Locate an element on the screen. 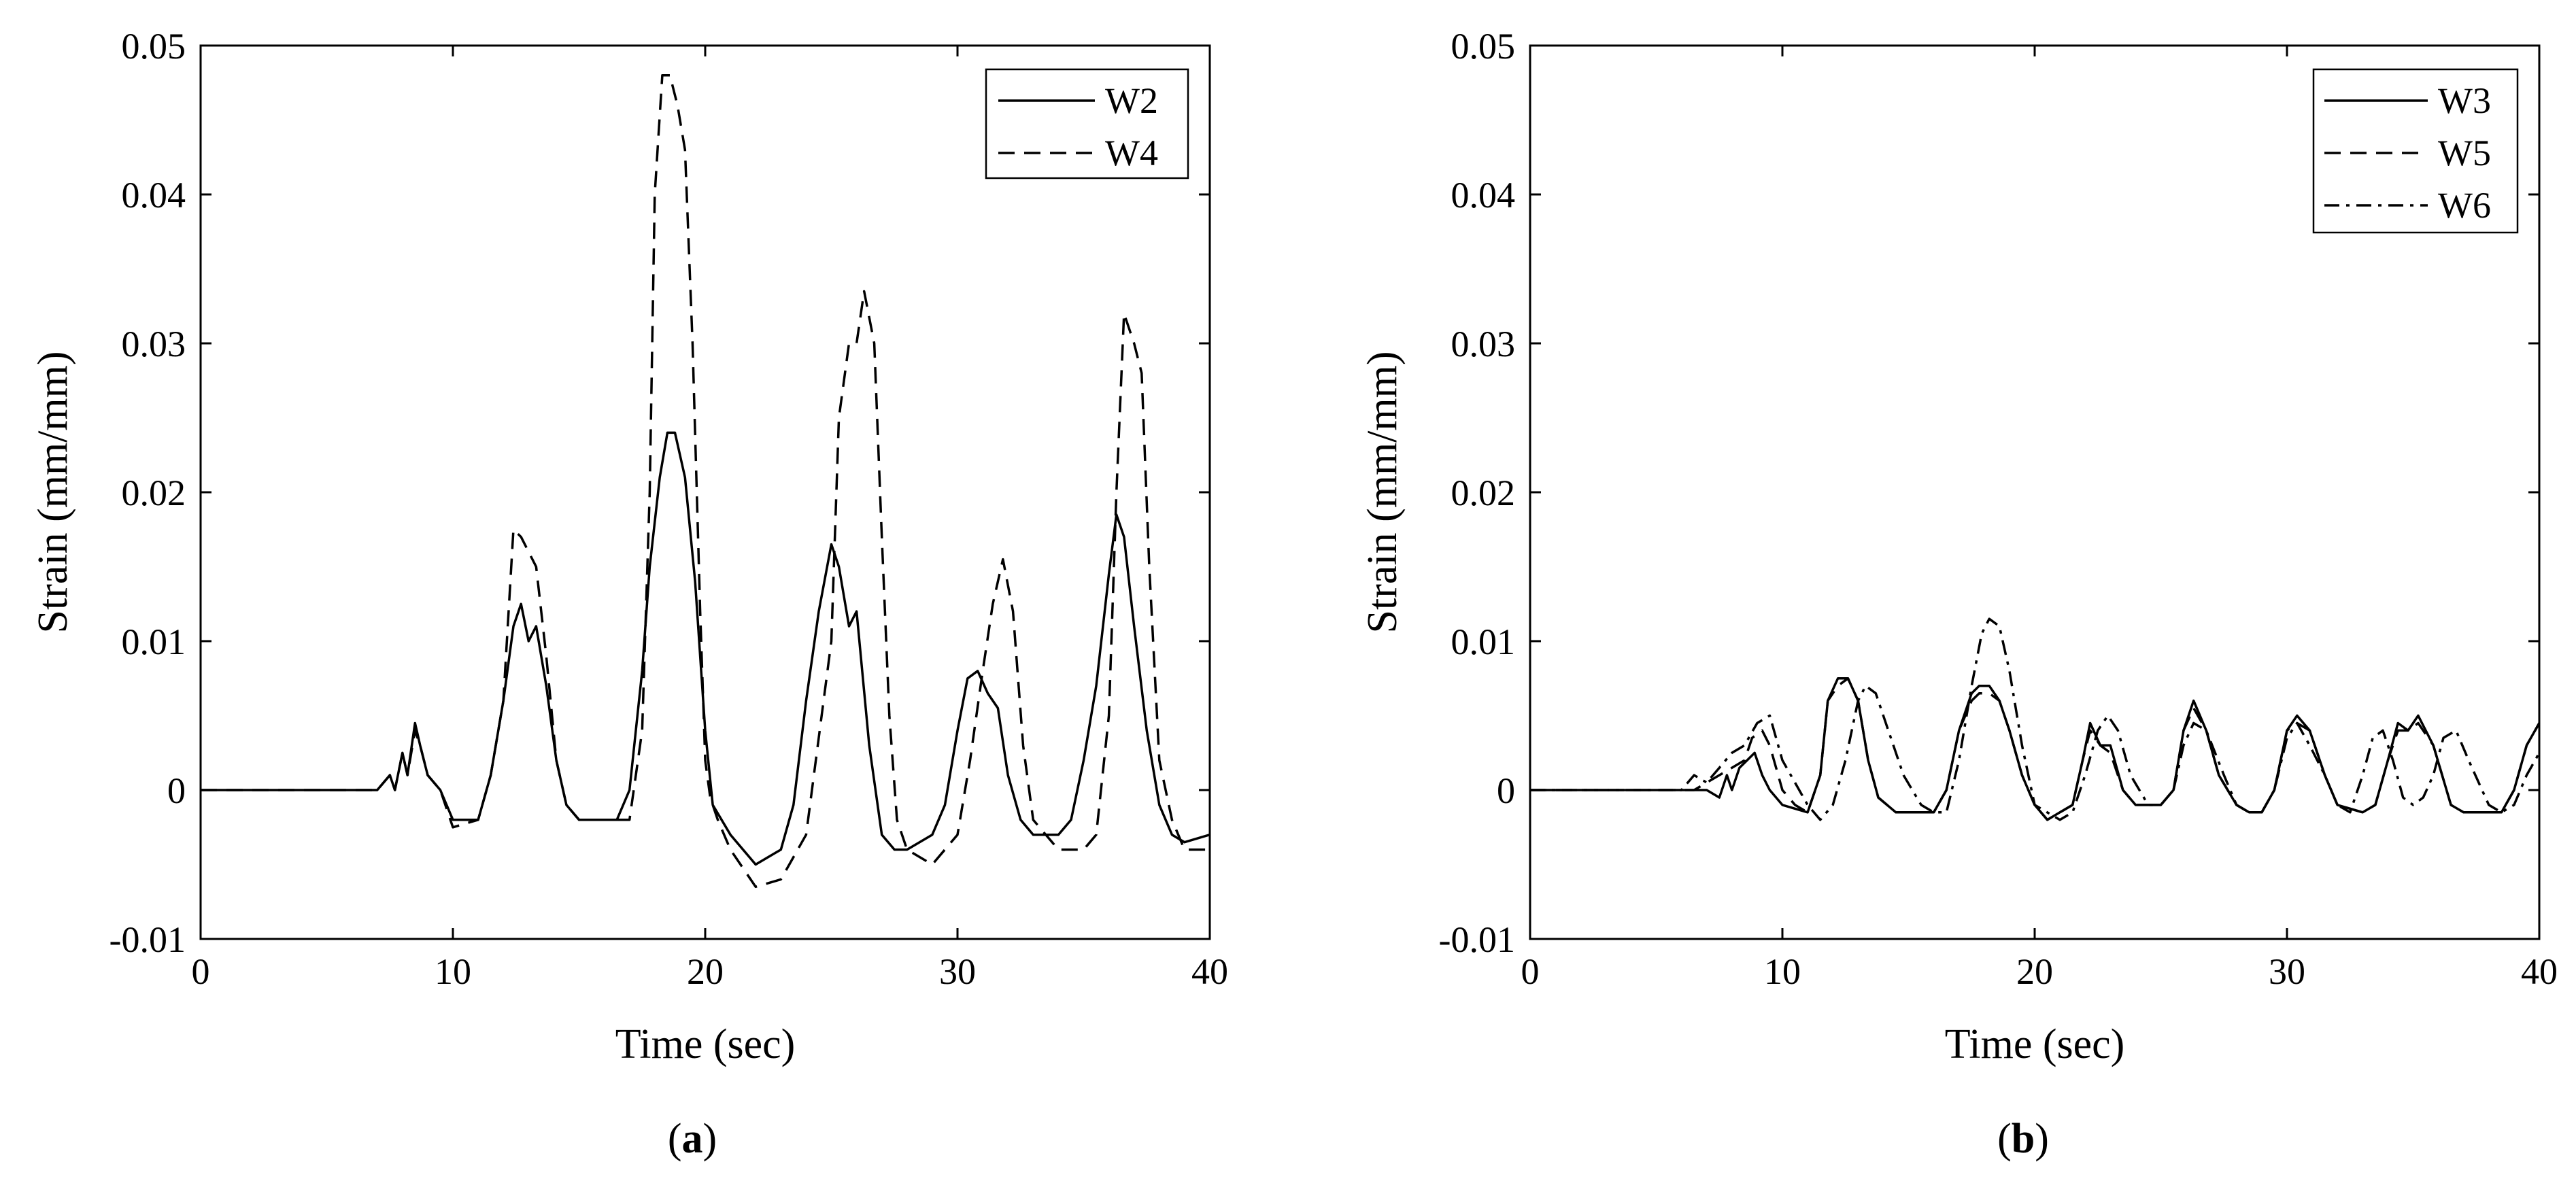  legend-label-w6: W6 is located at coordinates (2464, 205).